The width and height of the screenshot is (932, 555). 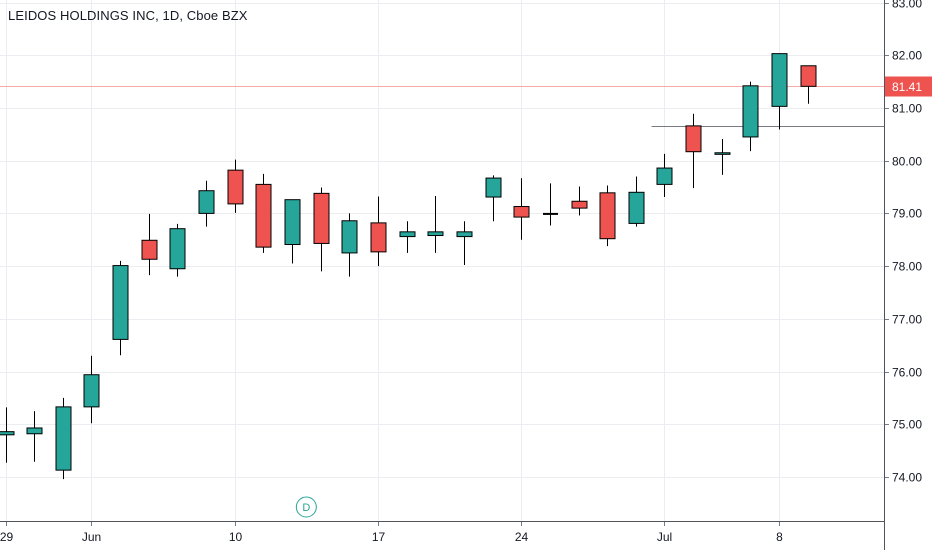 I want to click on y-tick-label: 82.00, so click(x=907, y=56).